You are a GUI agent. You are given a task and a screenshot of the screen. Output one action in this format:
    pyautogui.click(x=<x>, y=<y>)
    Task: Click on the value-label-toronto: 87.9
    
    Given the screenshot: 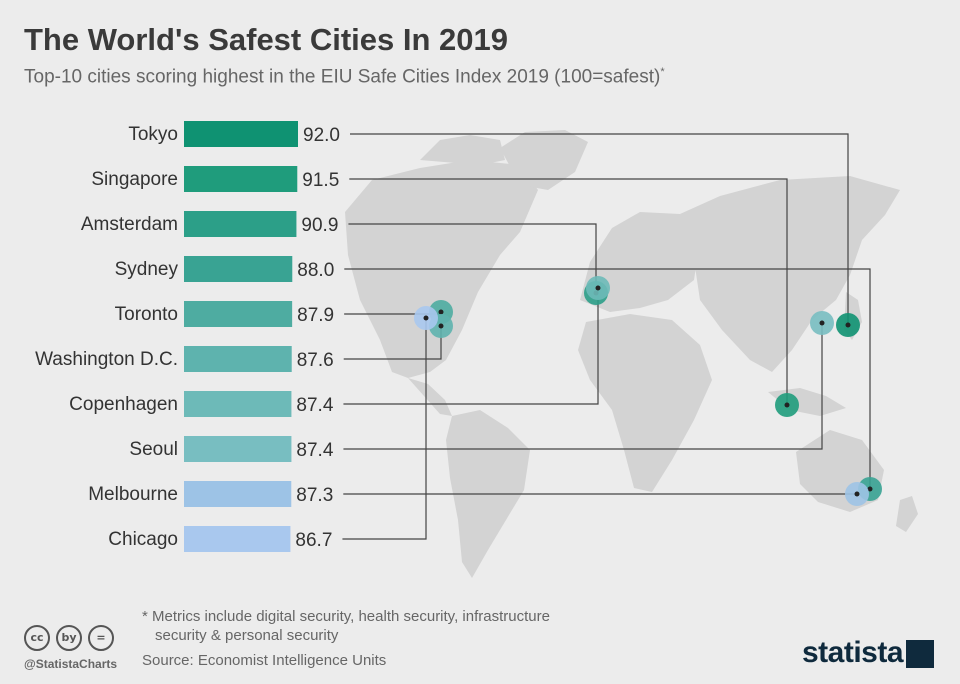 What is the action you would take?
    pyautogui.click(x=315, y=315)
    